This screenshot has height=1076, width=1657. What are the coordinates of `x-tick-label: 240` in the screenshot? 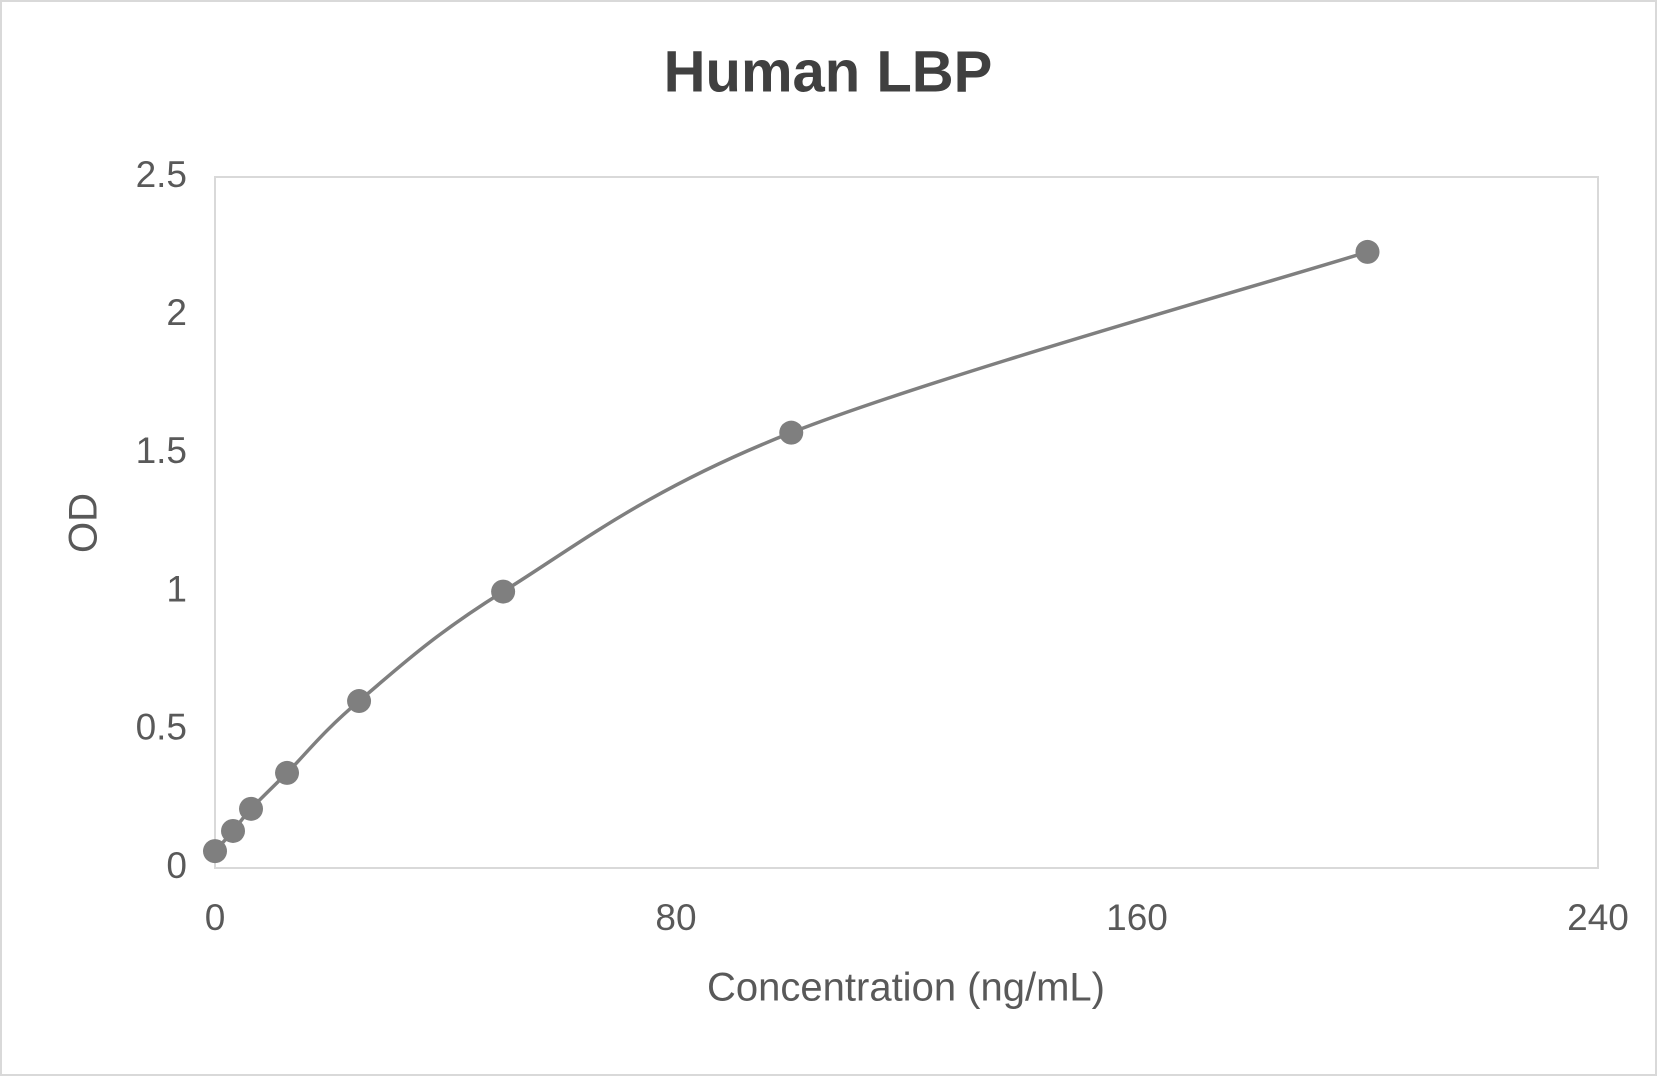 It's located at (1598, 917).